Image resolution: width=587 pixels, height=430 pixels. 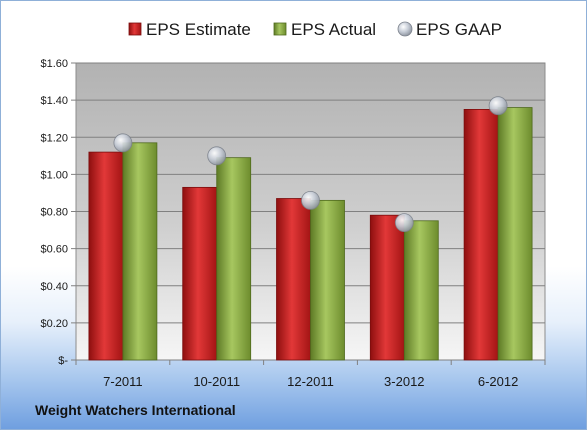 I want to click on company-name: Weight Watchers International, so click(x=135, y=410).